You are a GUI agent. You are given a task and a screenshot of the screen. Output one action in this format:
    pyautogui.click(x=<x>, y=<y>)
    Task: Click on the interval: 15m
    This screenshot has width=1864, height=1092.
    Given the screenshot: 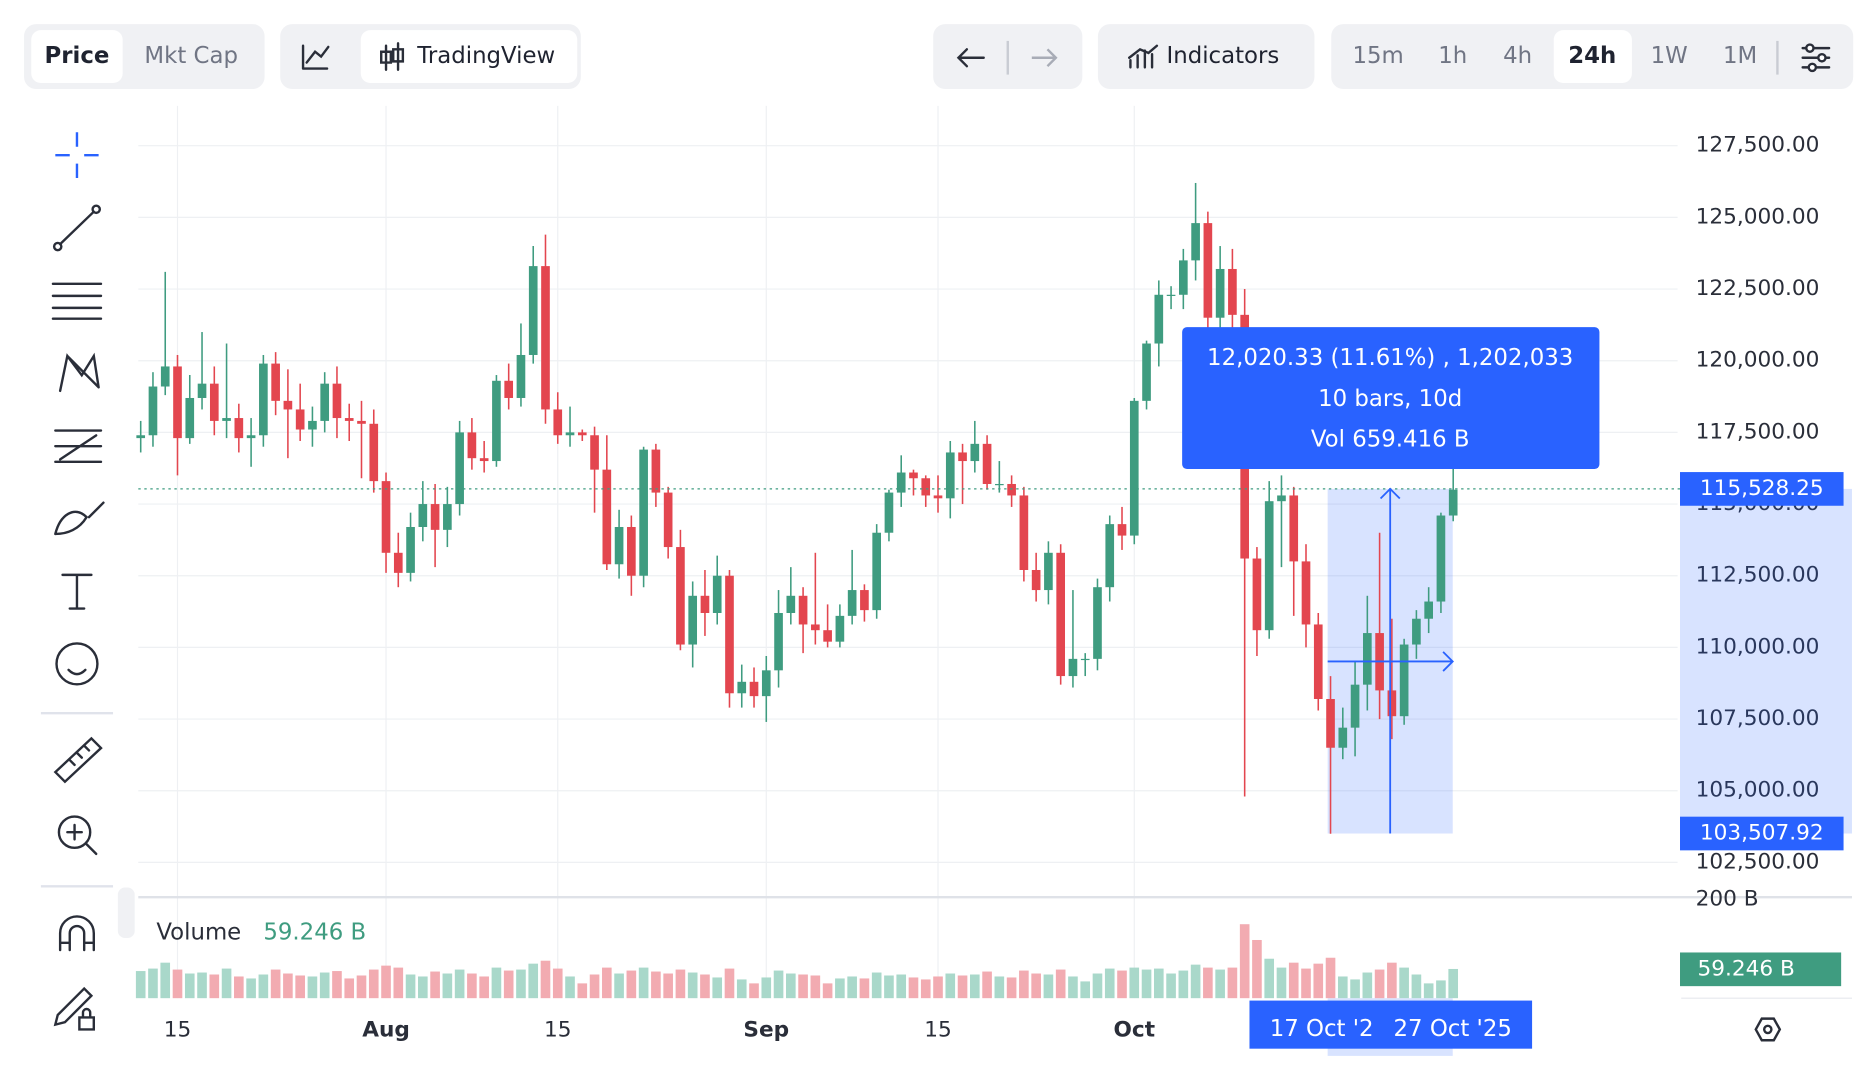 What is the action you would take?
    pyautogui.click(x=1378, y=56)
    